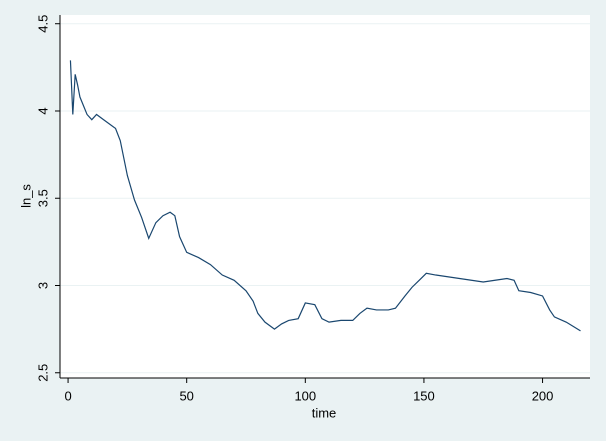 This screenshot has height=446, width=606. What do you see at coordinates (186, 395) in the screenshot?
I see `x-tick-label: 50` at bounding box center [186, 395].